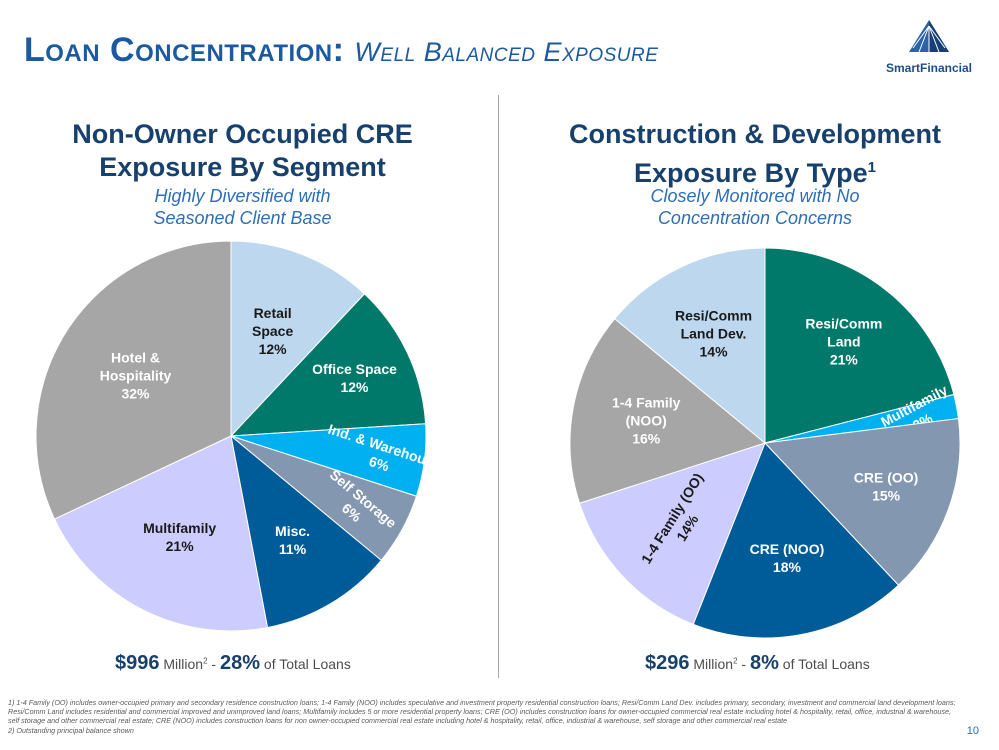 The width and height of the screenshot is (999, 750). What do you see at coordinates (179, 537) in the screenshot?
I see `pie-label: Multifamily 21%` at bounding box center [179, 537].